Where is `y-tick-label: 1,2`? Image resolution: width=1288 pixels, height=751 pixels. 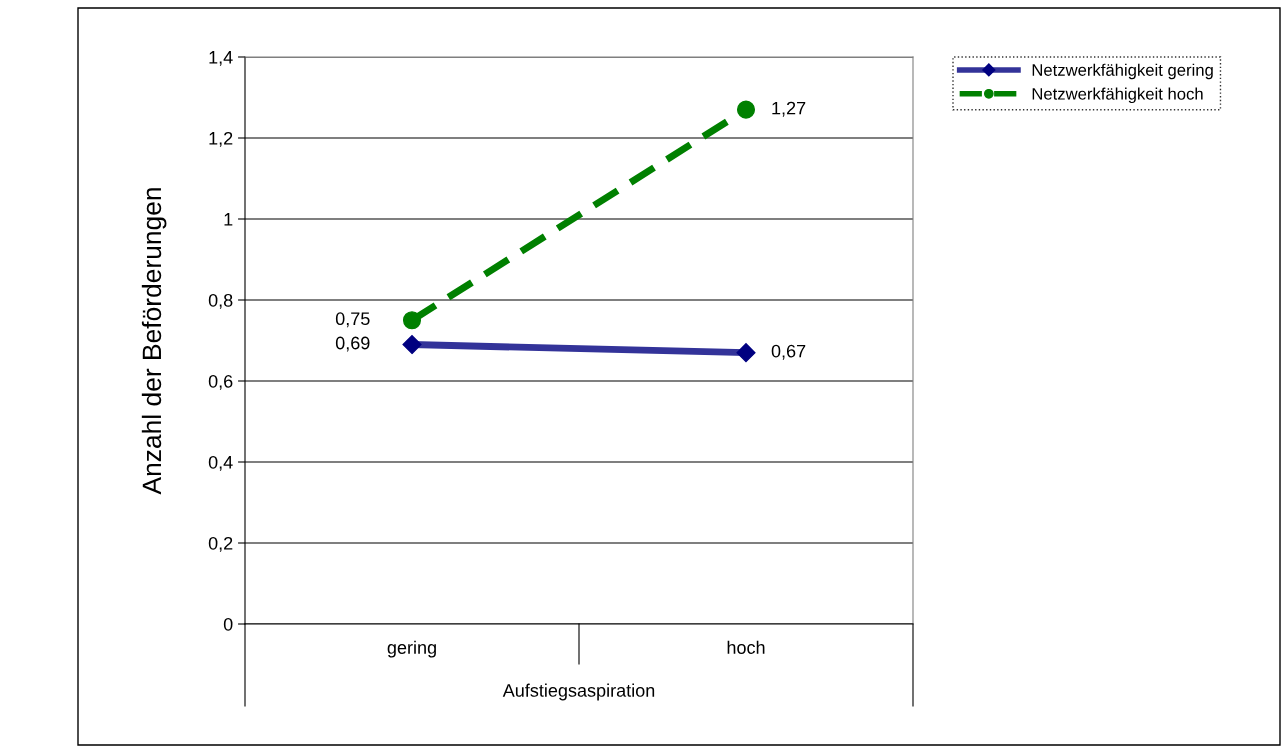
y-tick-label: 1,2 is located at coordinates (221, 139).